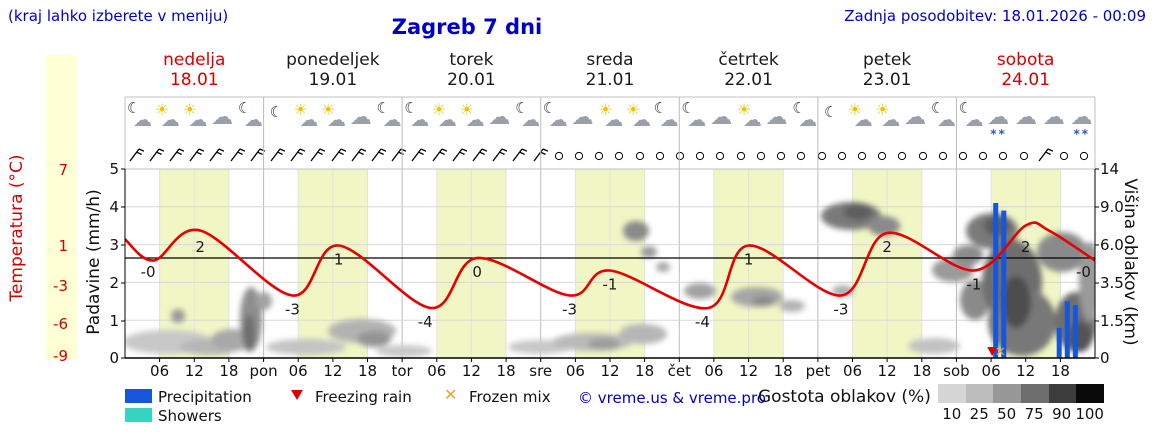 Image resolution: width=1152 pixels, height=443 pixels. What do you see at coordinates (610, 60) in the screenshot?
I see `day-name: sreda` at bounding box center [610, 60].